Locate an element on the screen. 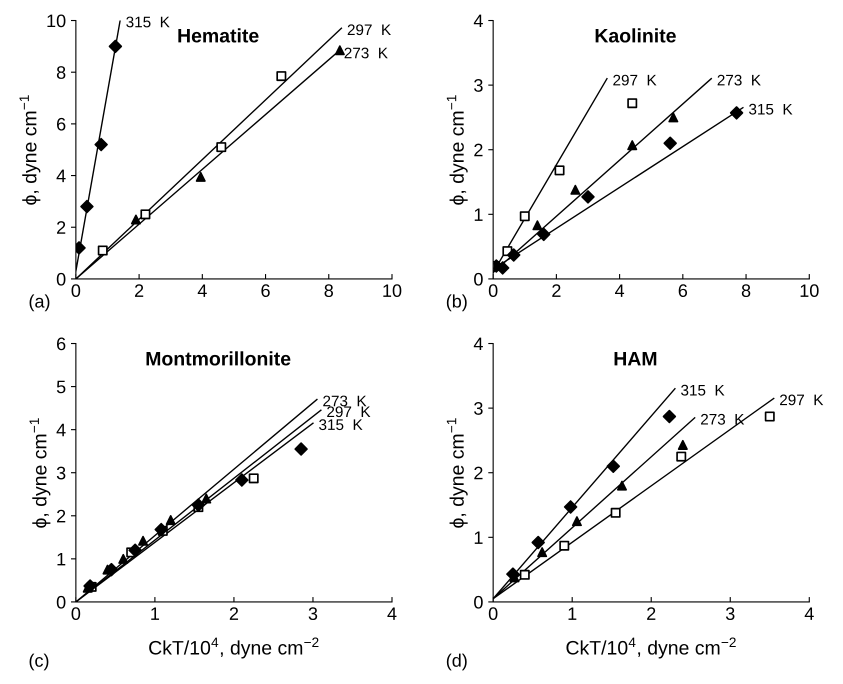  chart-title: Montmorillonite is located at coordinates (218, 358).